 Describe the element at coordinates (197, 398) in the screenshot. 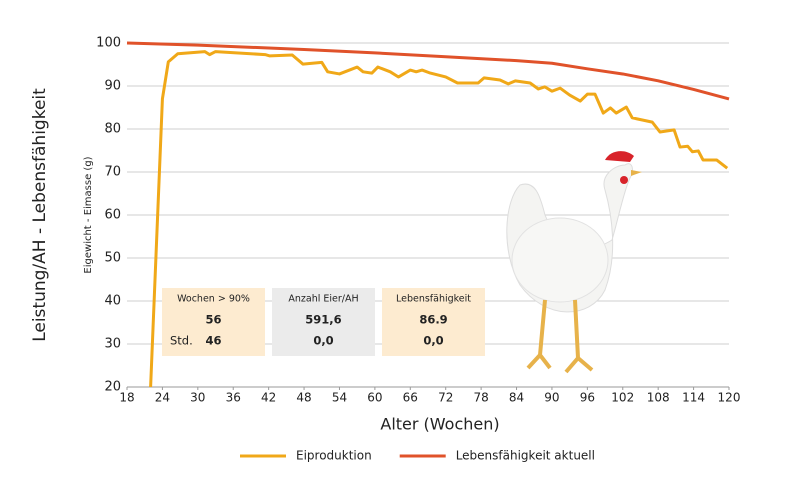

I see `x-tick-label: 30` at that location.